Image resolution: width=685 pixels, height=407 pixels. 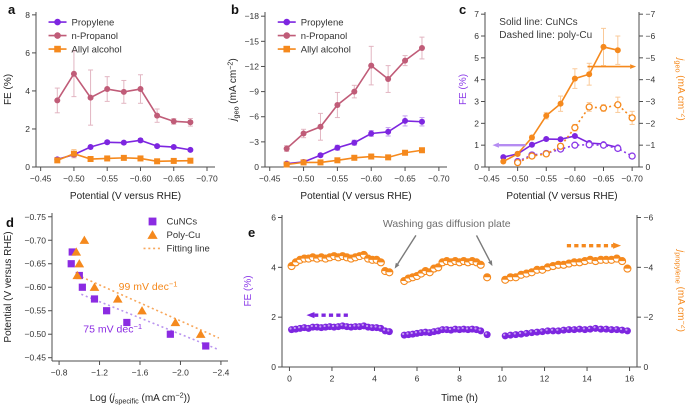 I want to click on svg-text: FE (%), so click(x=463, y=89).